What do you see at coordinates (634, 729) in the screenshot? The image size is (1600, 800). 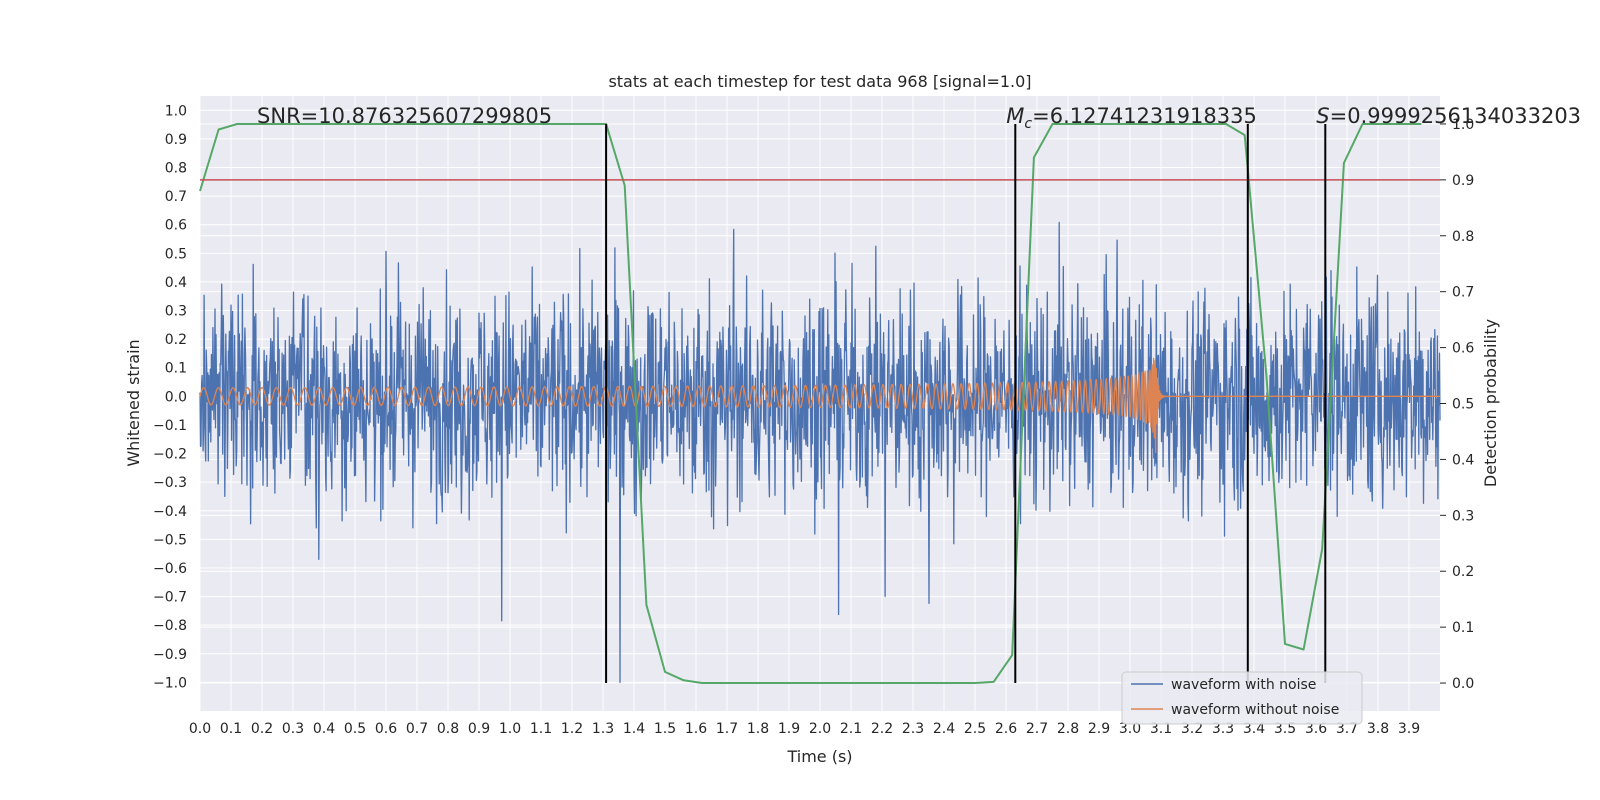 I see `x-tick-label: 1.4` at bounding box center [634, 729].